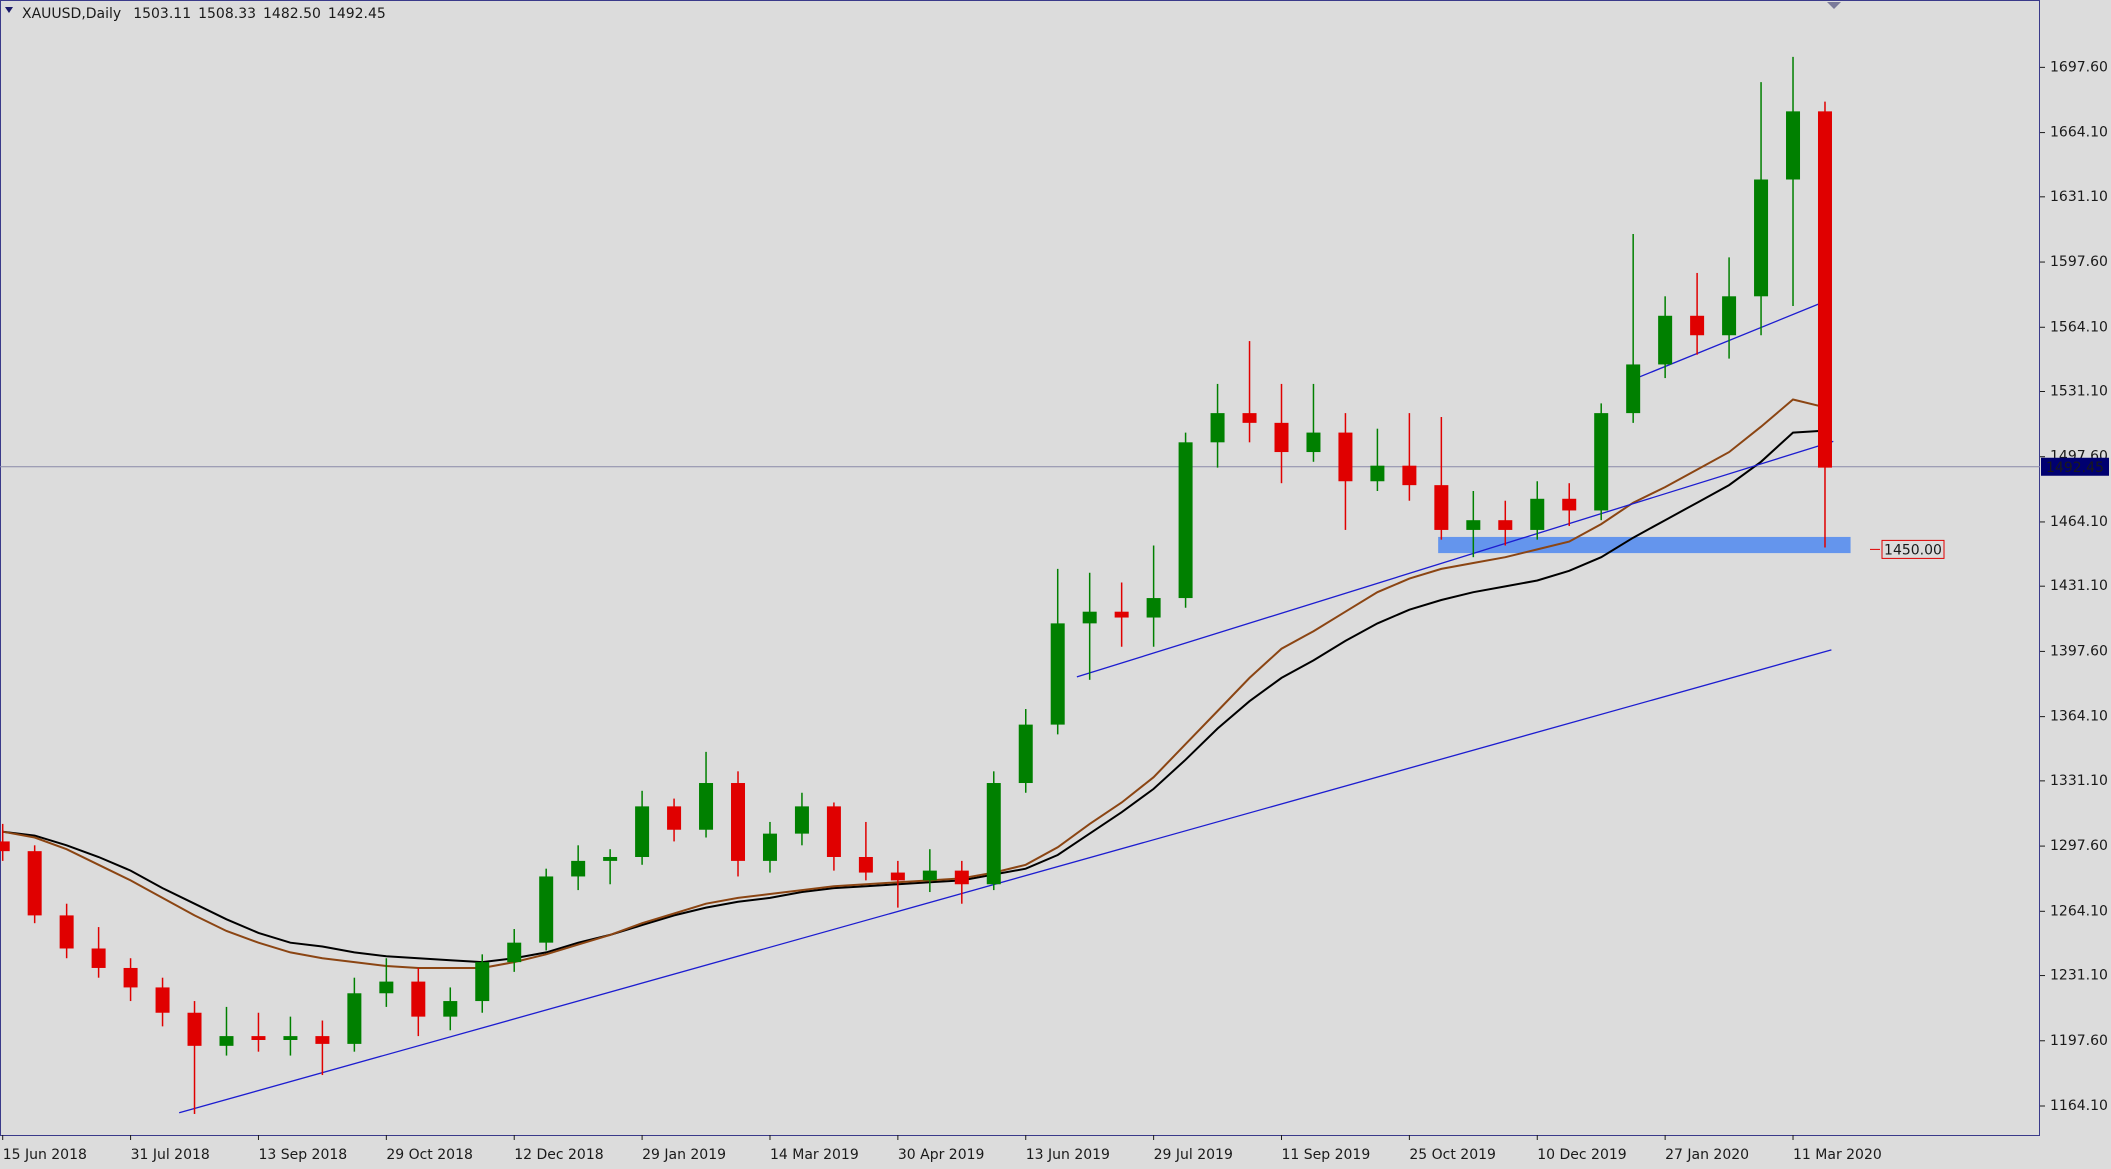 The image size is (2111, 1169). What do you see at coordinates (1837, 1155) in the screenshot?
I see `x-tick-label: 11 Mar 2020` at bounding box center [1837, 1155].